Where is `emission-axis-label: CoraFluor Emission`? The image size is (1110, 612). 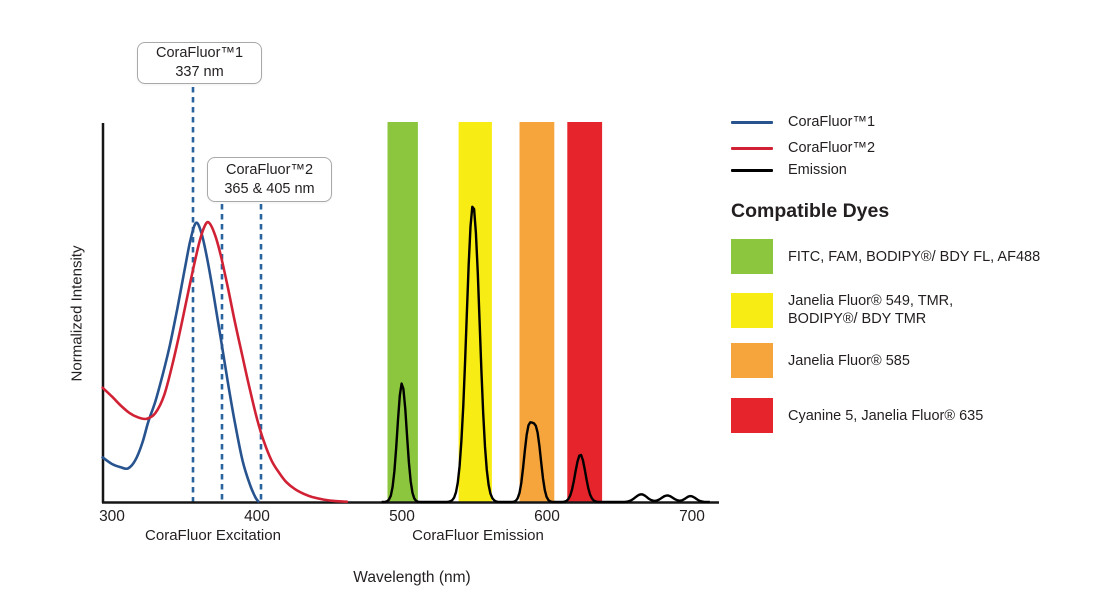 emission-axis-label: CoraFluor Emission is located at coordinates (478, 535).